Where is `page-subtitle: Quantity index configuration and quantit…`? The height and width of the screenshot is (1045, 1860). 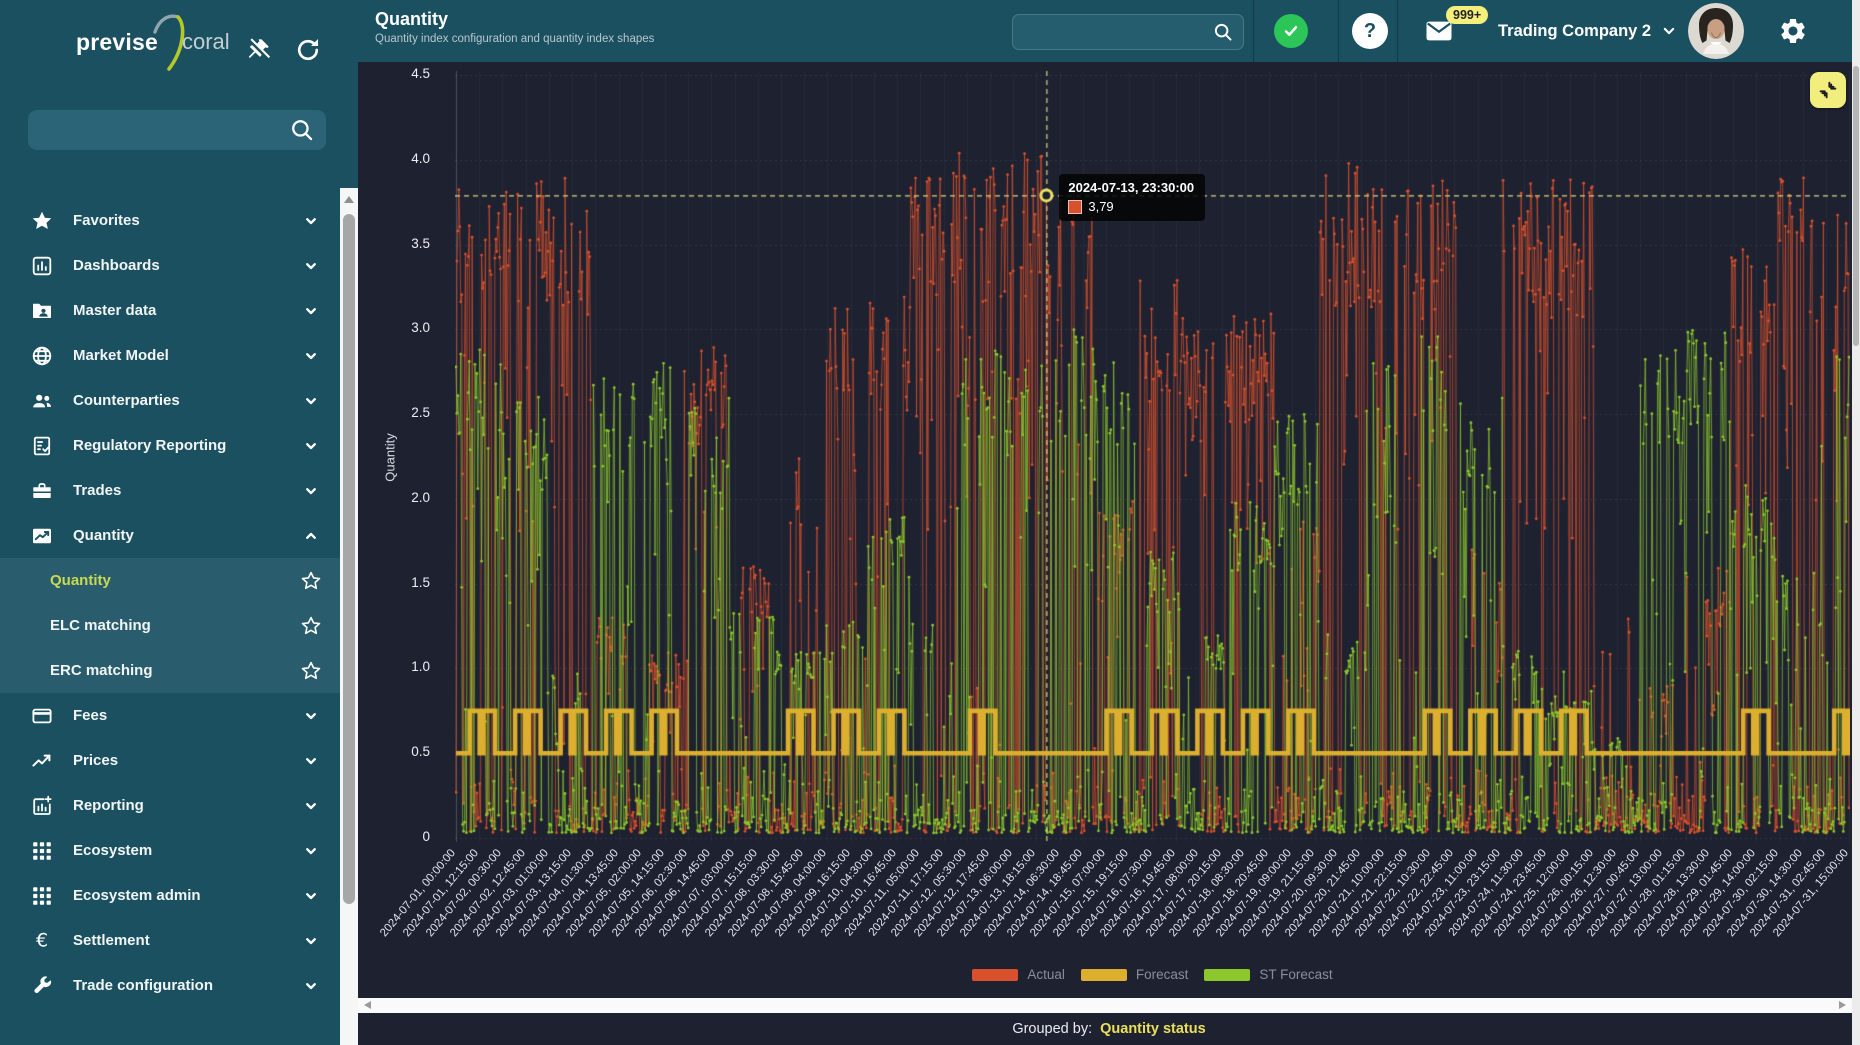 page-subtitle: Quantity index configuration and quantit… is located at coordinates (515, 39).